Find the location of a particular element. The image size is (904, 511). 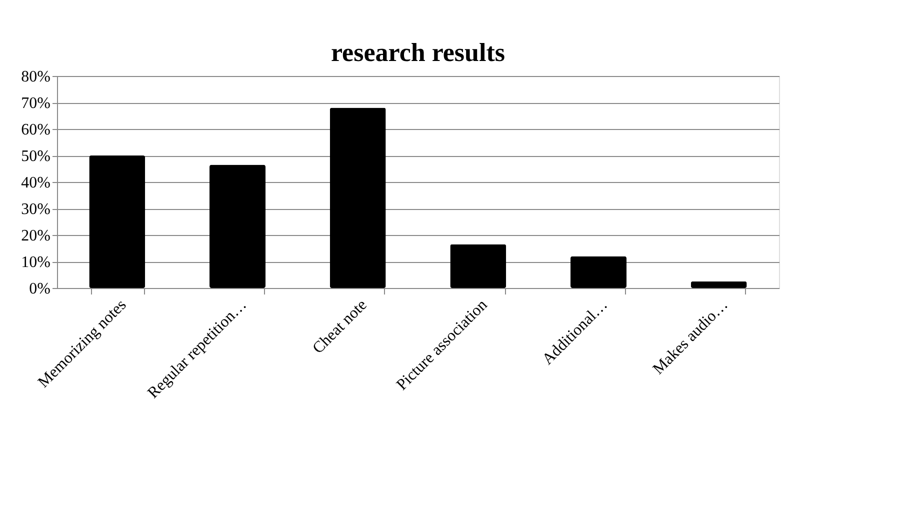

y-tick-label: 60% is located at coordinates (35, 130).